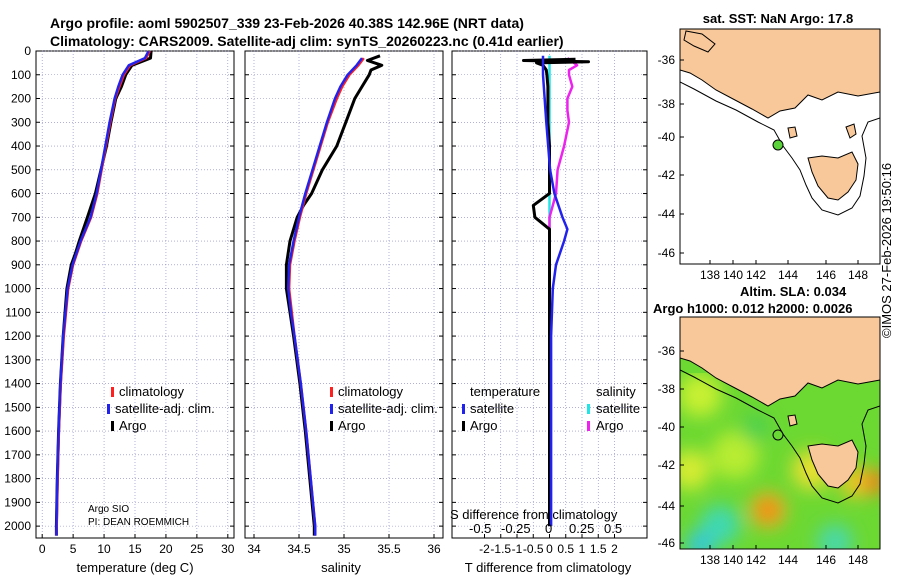  I want to click on profile-legend-temperature: climatology satellite-adj. clim. Argo, so click(161, 408).